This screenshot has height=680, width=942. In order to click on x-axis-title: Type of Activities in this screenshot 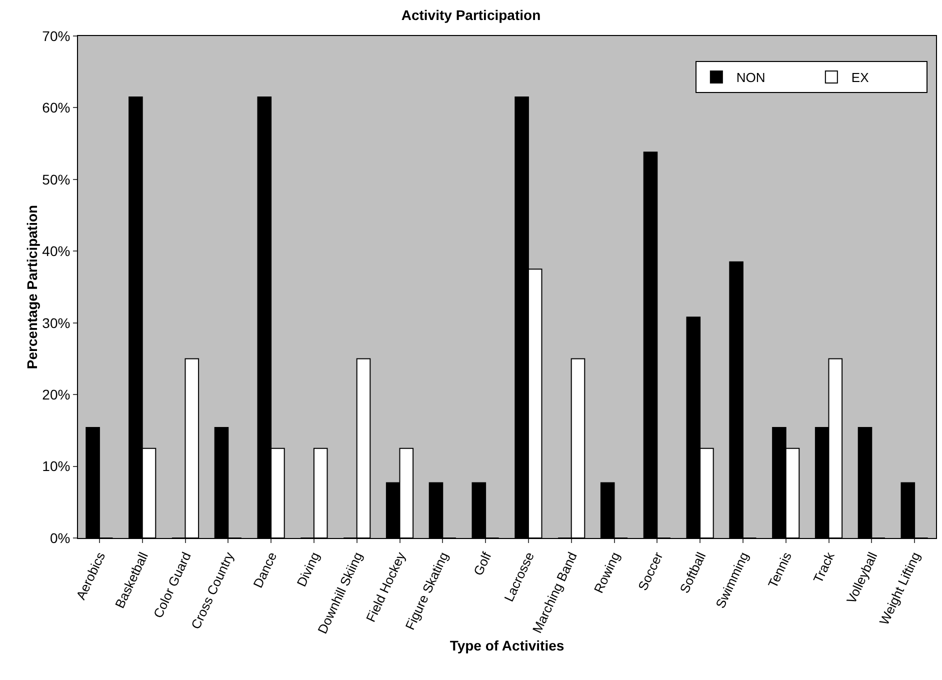, I will do `click(507, 645)`.